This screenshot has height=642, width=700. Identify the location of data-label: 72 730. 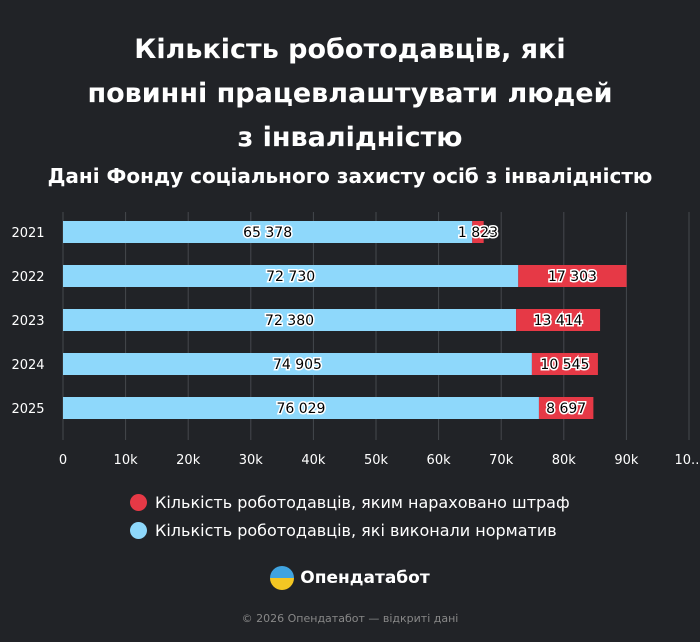
(290, 277).